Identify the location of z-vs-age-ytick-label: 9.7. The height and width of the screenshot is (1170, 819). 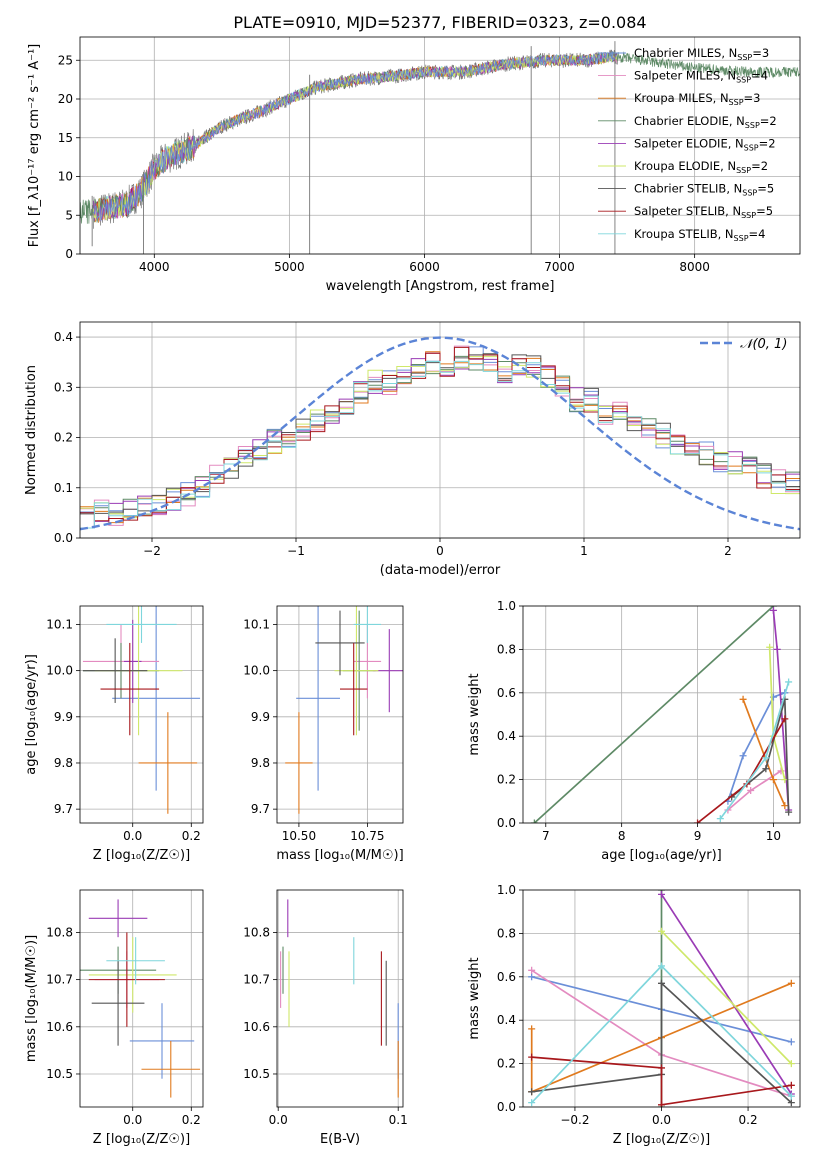
(63, 809).